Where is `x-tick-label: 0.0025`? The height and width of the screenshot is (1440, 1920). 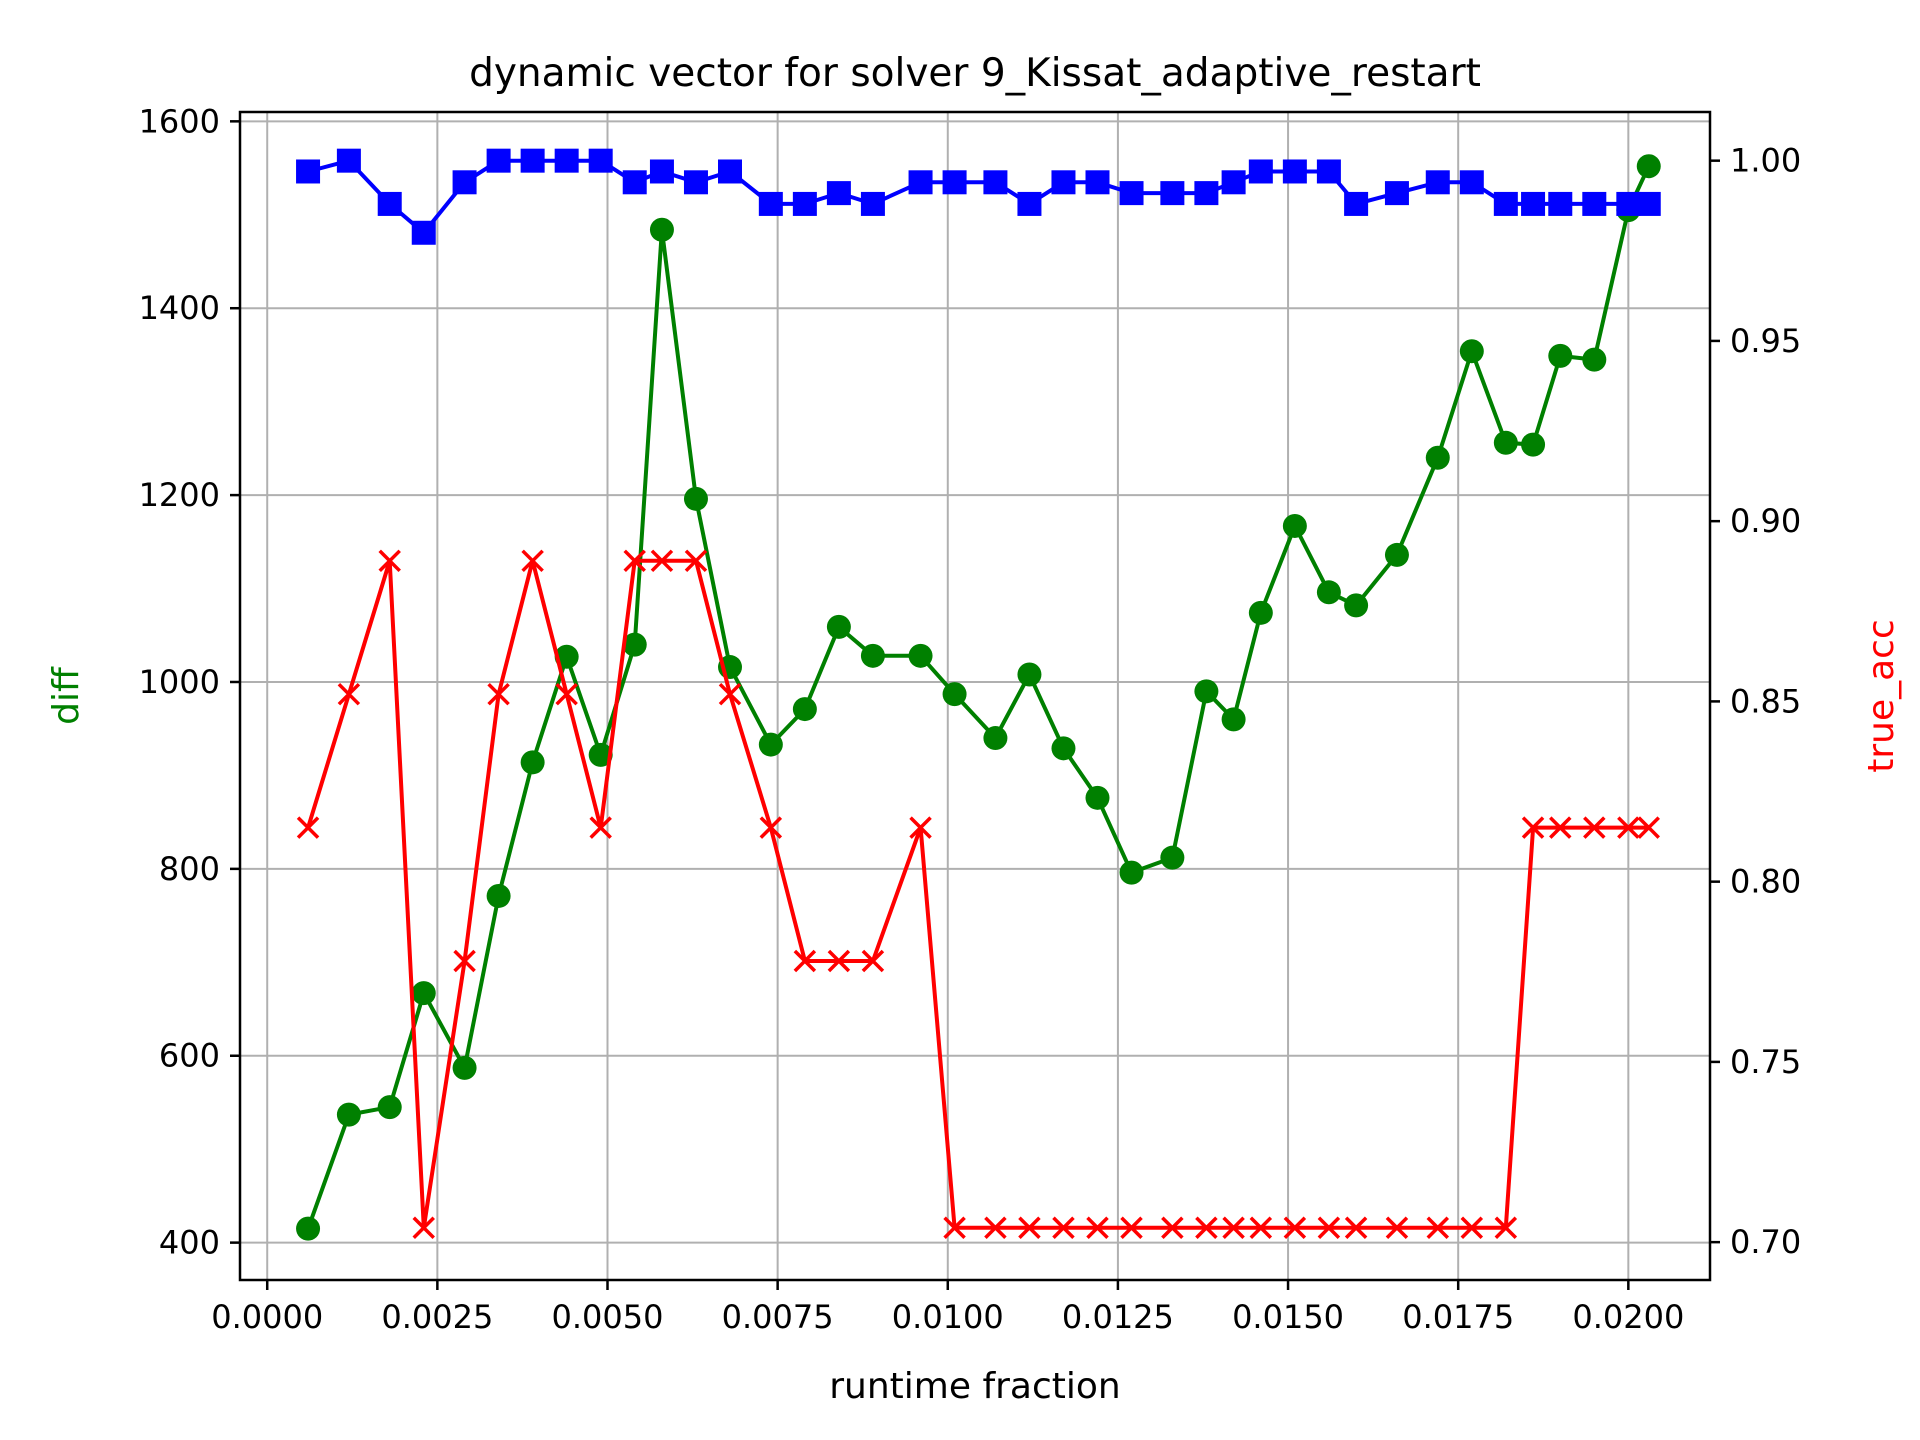 x-tick-label: 0.0025 is located at coordinates (437, 1317).